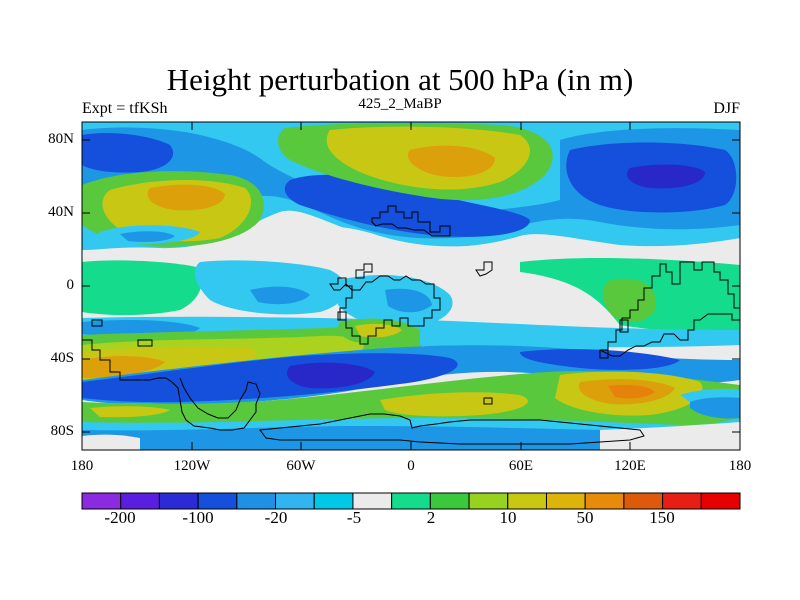  Describe the element at coordinates (740, 466) in the screenshot. I see `lon-label-180e: 180` at that location.